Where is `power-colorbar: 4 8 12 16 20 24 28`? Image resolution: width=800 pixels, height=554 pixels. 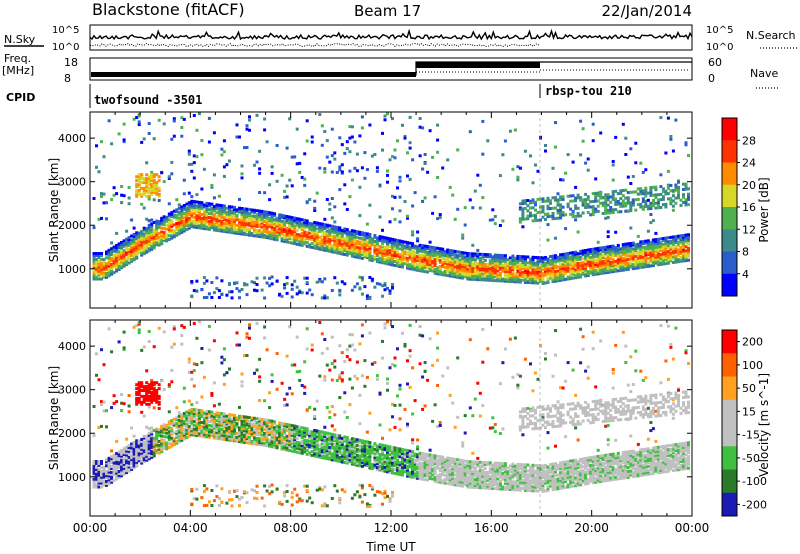 power-colorbar: 4 8 12 16 20 24 28 is located at coordinates (738, 207).